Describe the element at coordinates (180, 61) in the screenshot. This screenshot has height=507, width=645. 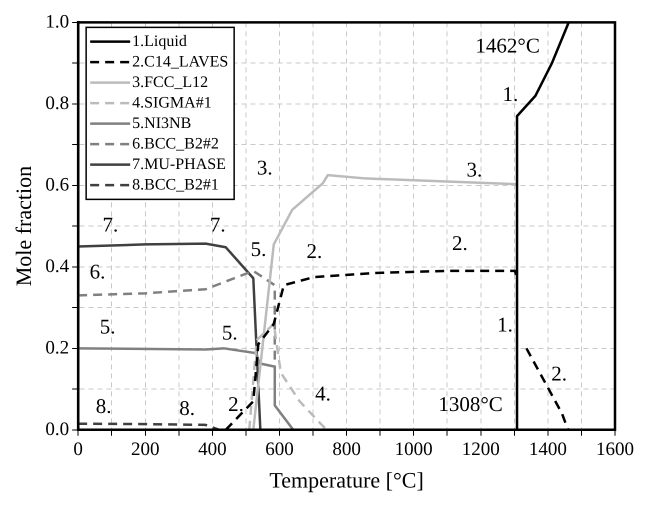
I see `legend-label: 2.C14_LAVES` at that location.